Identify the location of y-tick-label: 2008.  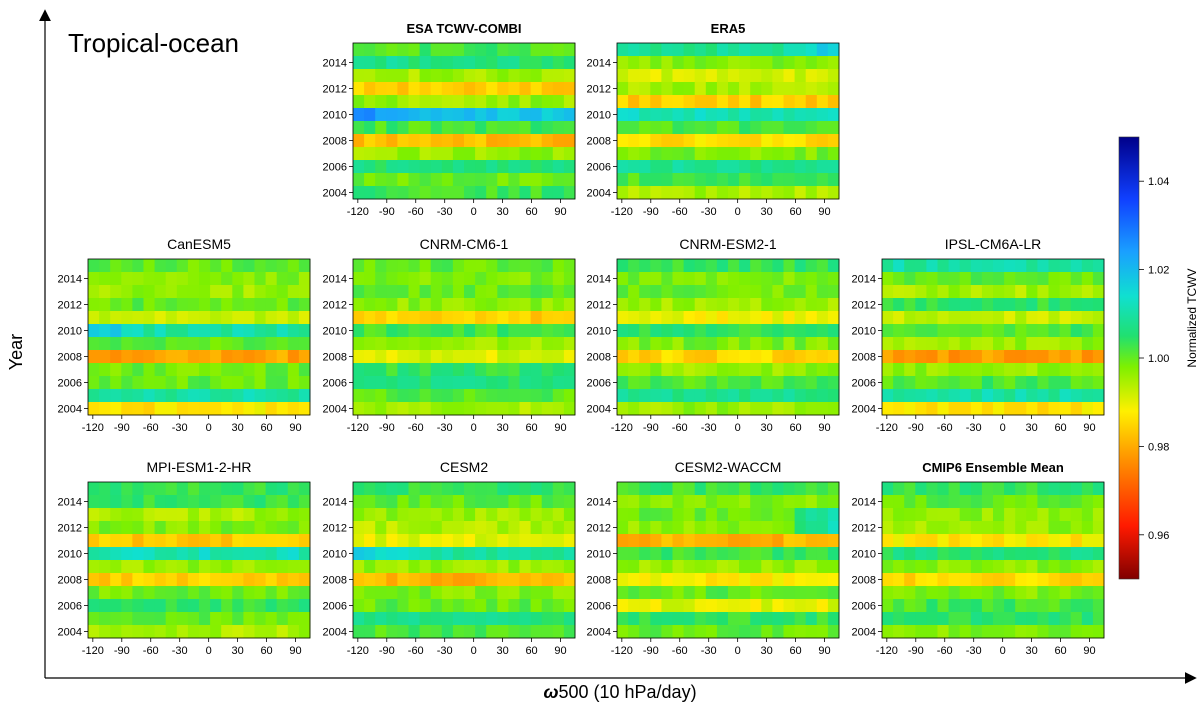
(70, 358).